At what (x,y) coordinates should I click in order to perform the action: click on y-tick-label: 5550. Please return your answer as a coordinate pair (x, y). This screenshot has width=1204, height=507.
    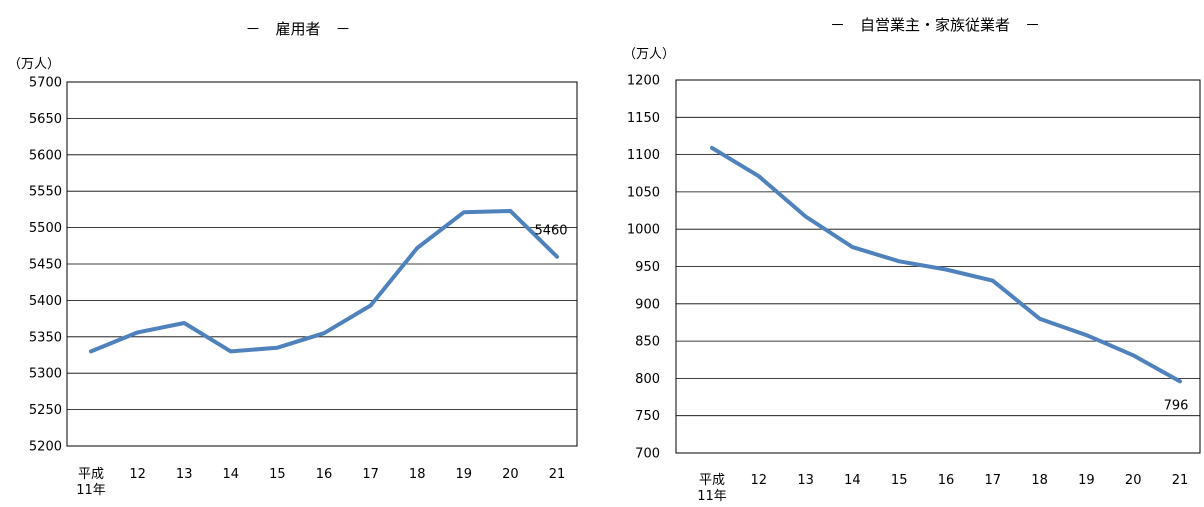
    Looking at the image, I should click on (45, 192).